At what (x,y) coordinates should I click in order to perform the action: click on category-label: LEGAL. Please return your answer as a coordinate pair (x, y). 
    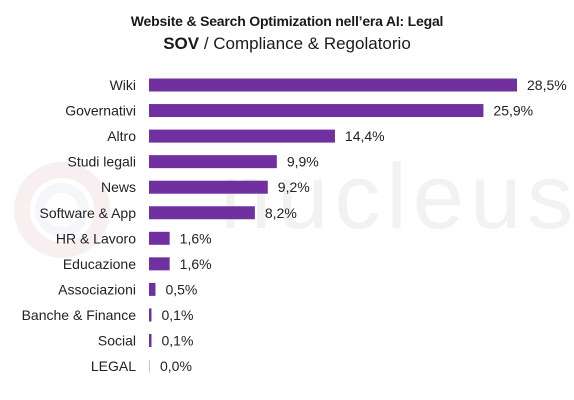
    Looking at the image, I should click on (113, 366).